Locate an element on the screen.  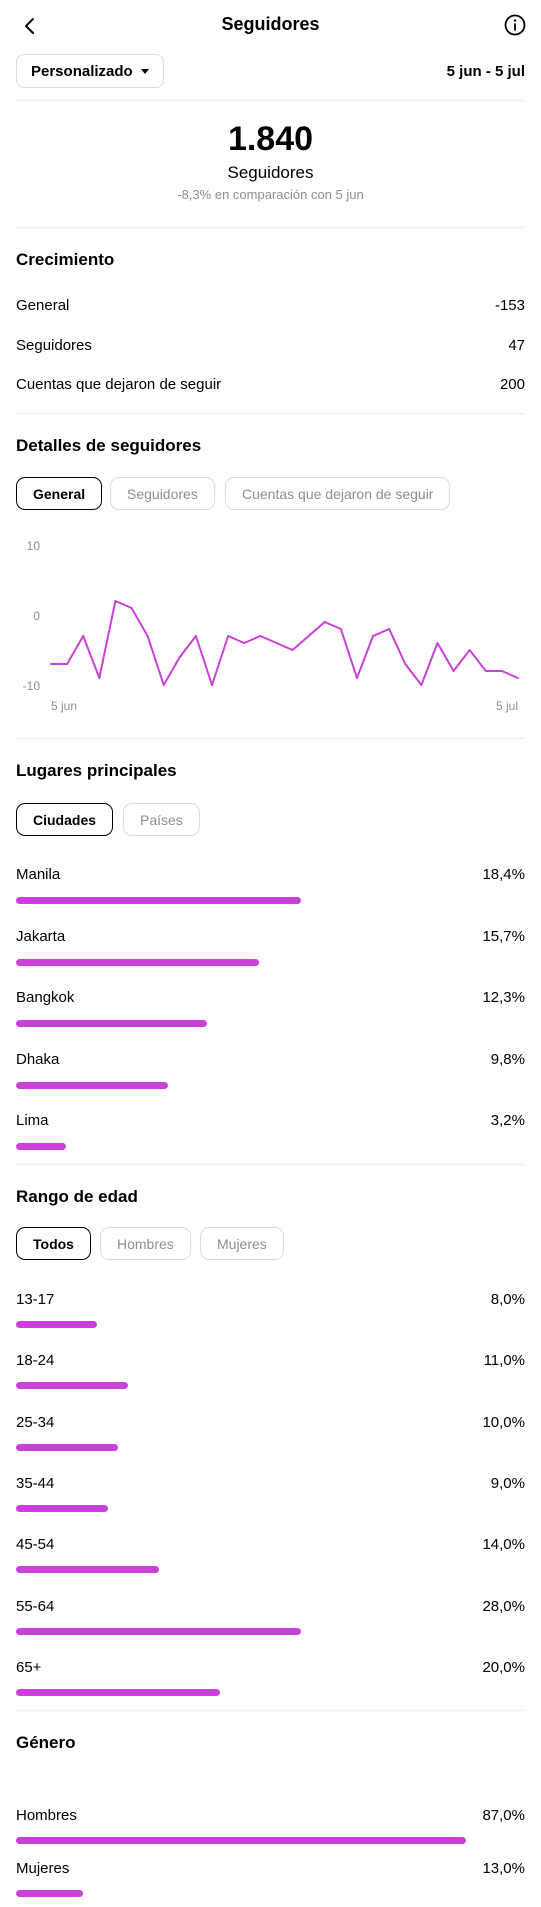
age-row-label: 55-64 is located at coordinates (35, 1606).